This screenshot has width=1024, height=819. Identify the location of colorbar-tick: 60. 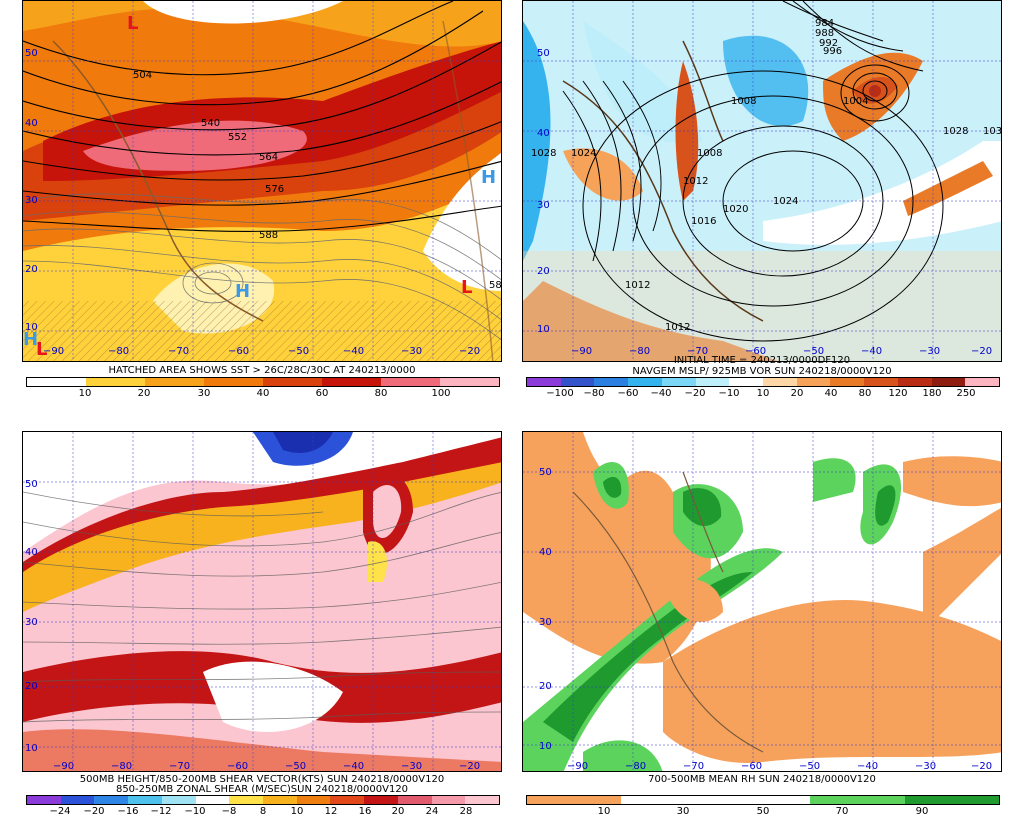
(322, 393).